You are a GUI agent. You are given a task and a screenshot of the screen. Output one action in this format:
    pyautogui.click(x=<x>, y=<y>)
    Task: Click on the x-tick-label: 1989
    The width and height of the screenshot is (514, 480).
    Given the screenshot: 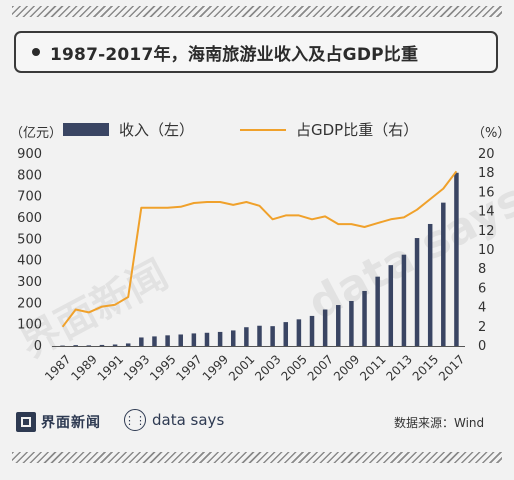 What is the action you would take?
    pyautogui.click(x=83, y=367)
    